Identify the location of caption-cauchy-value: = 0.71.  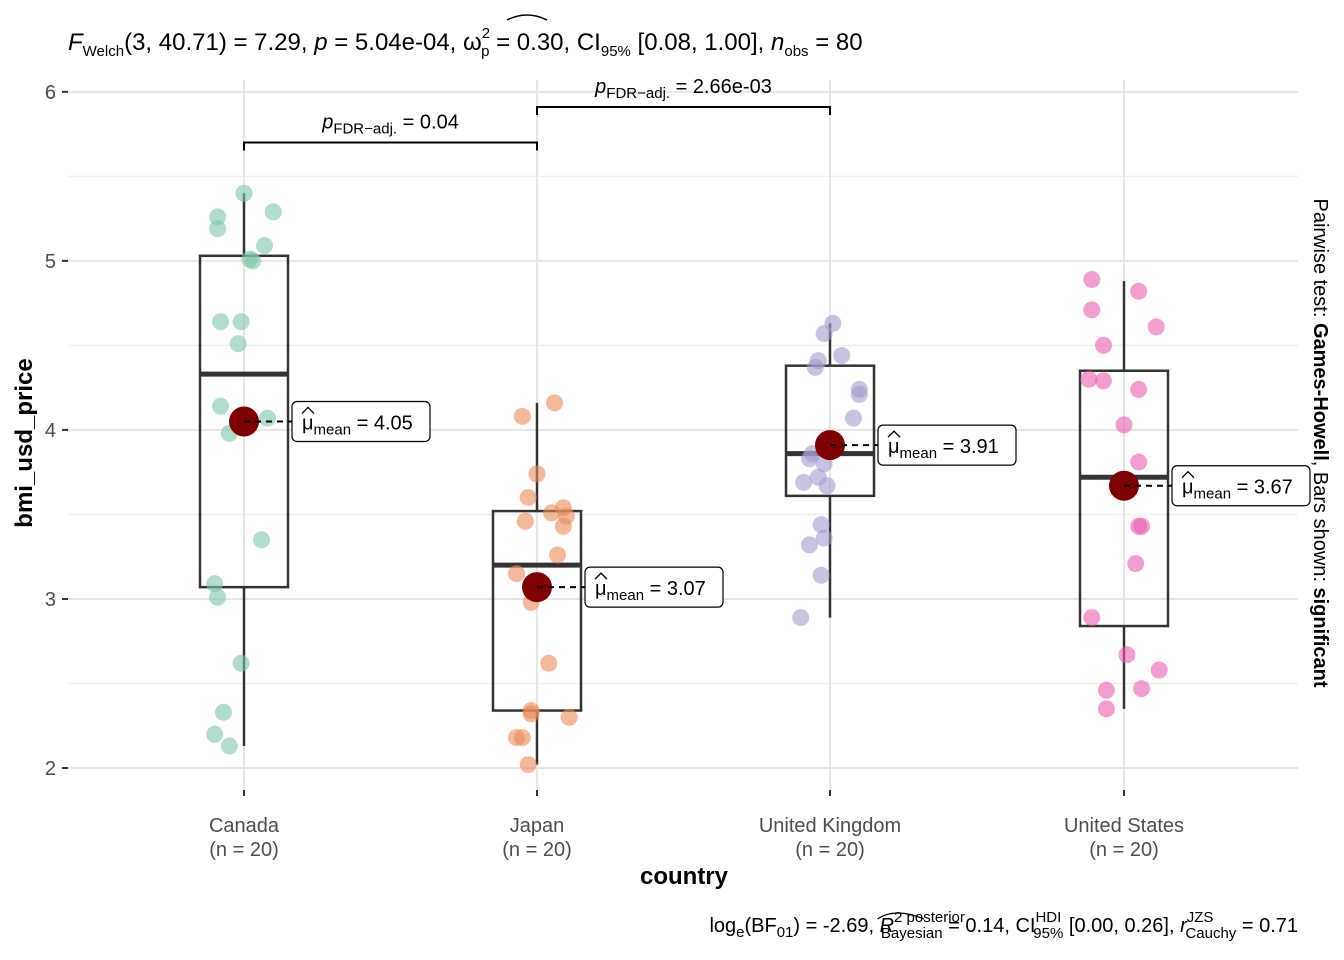
(1267, 926).